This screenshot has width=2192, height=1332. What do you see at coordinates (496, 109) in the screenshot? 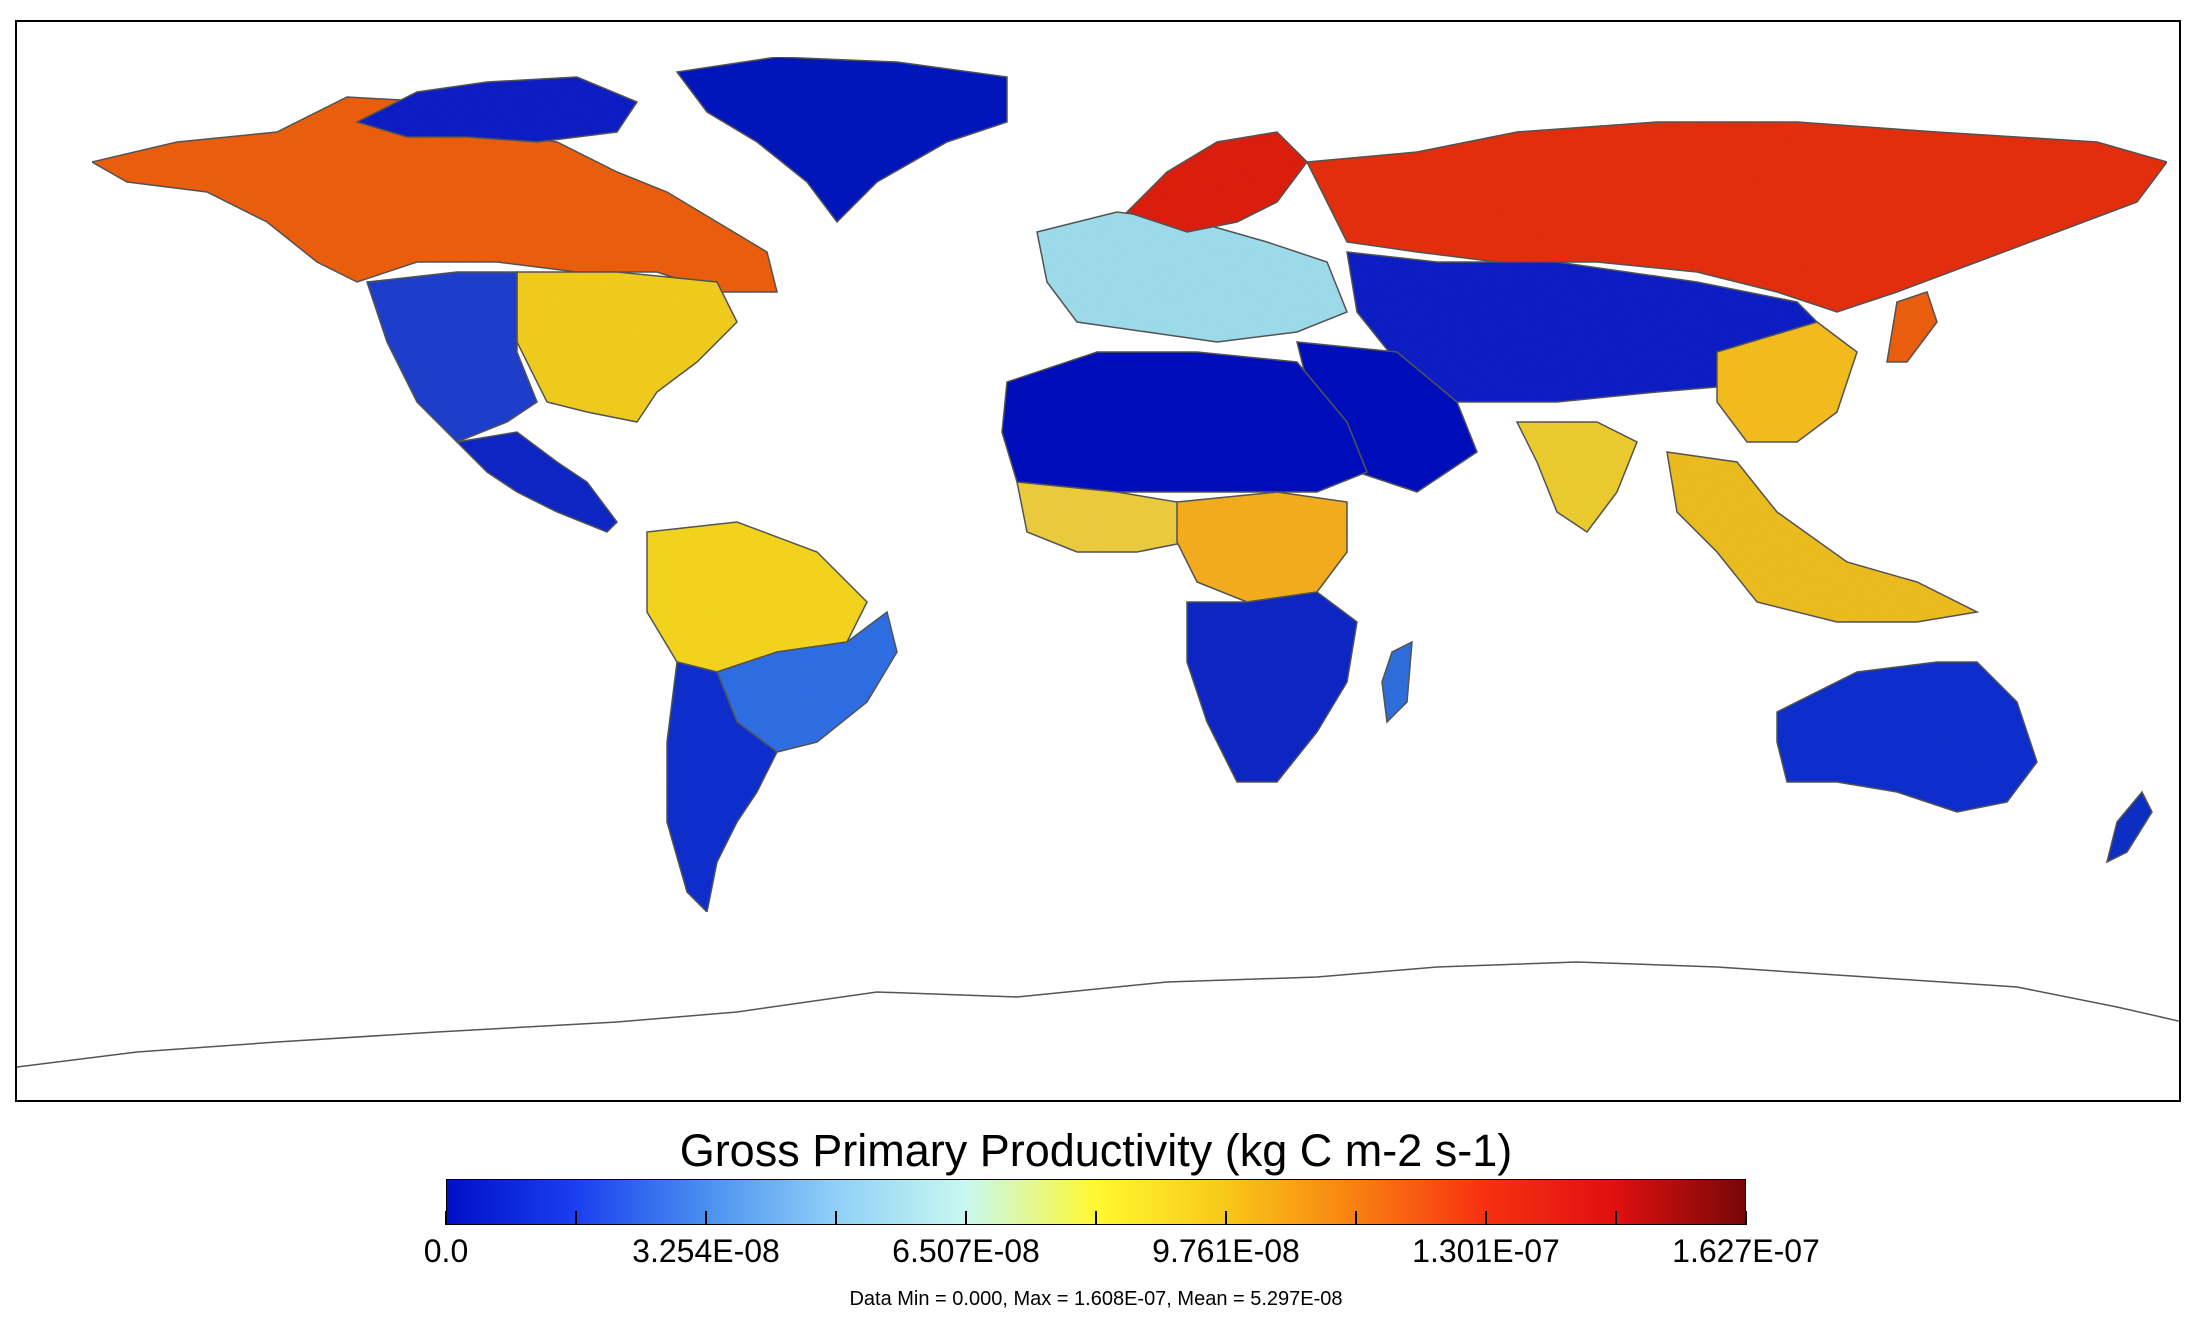
I see `region-arctic-canada` at bounding box center [496, 109].